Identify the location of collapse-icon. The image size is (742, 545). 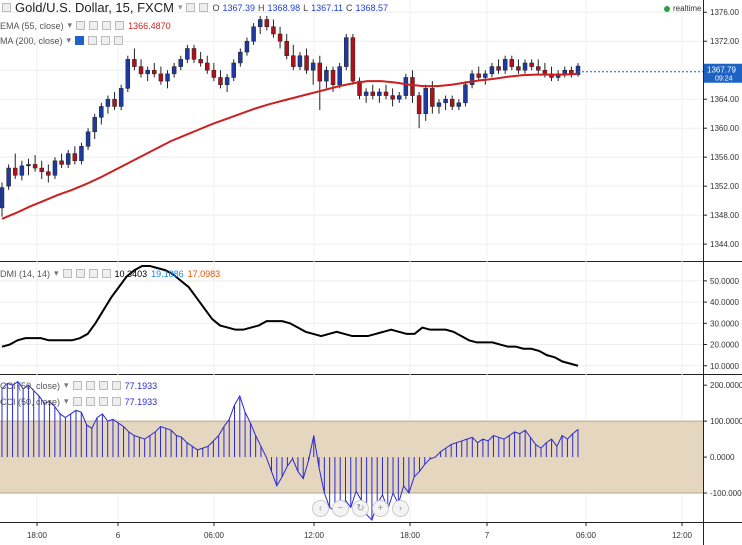
(6, 7).